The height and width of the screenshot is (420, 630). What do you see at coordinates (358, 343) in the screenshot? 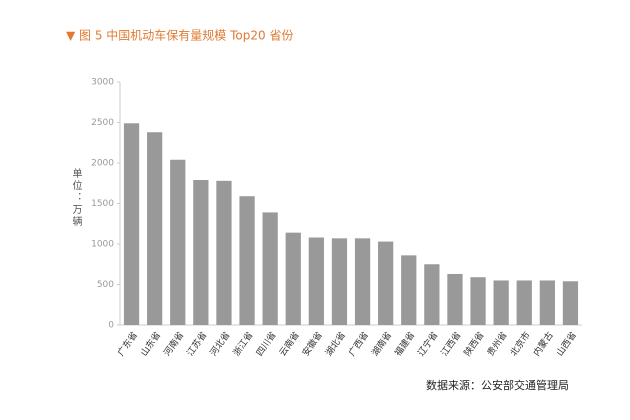
I see `x-tick-label: 广西省` at bounding box center [358, 343].